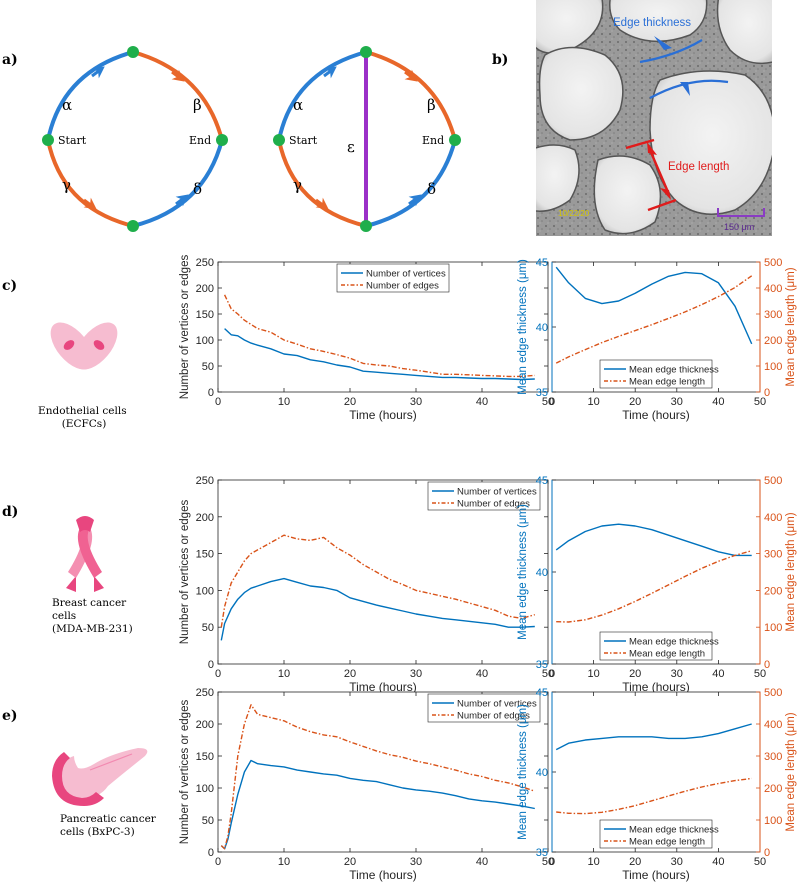 The height and width of the screenshot is (884, 800). I want to click on y2-tick-label: 500, so click(773, 693).